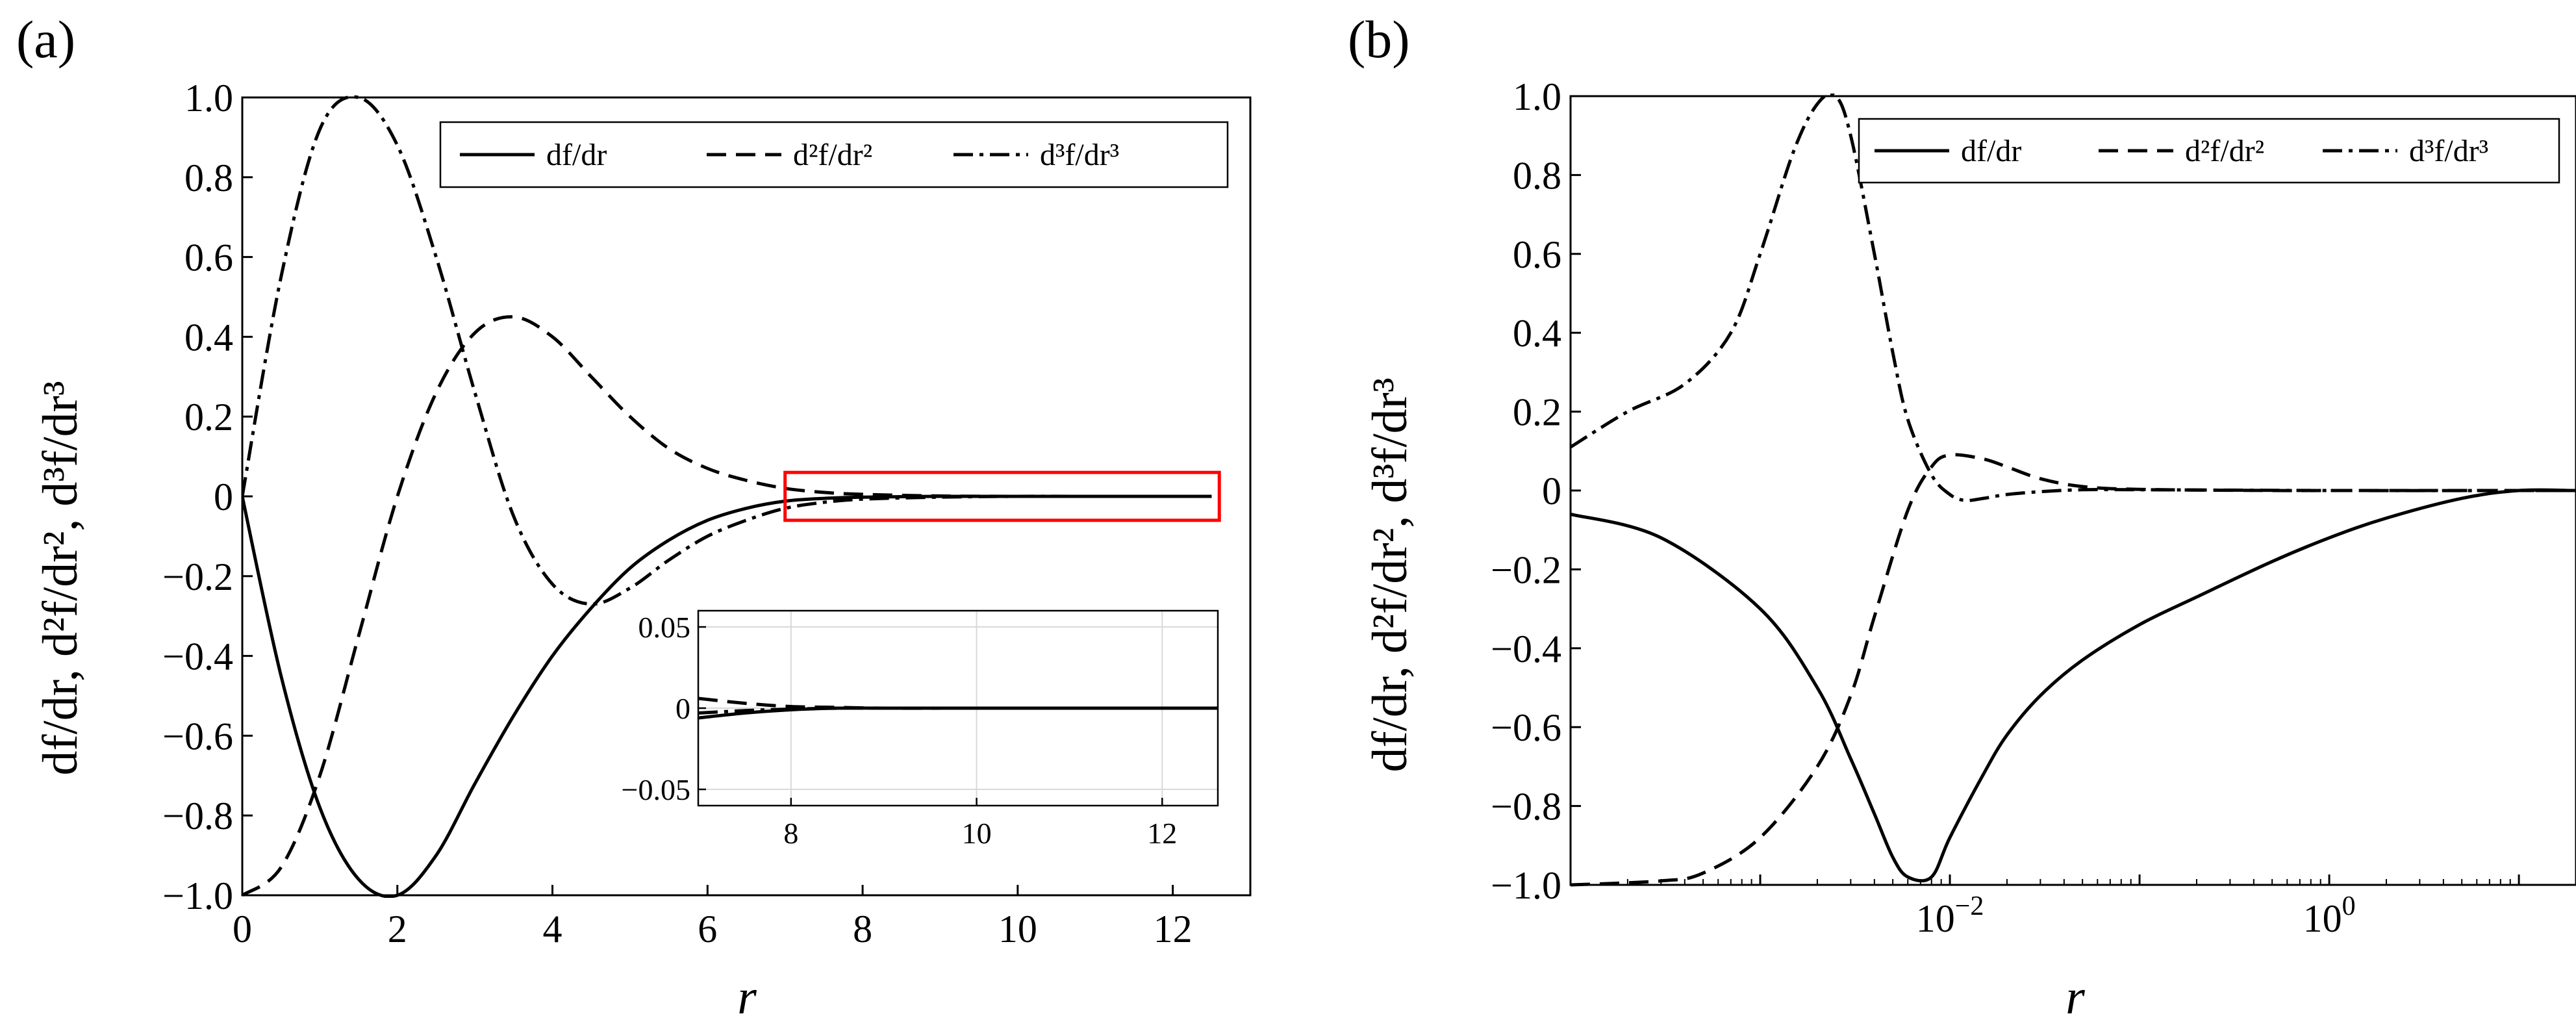 The width and height of the screenshot is (2576, 1033). Describe the element at coordinates (977, 833) in the screenshot. I see `inset-x-tick-label: 10` at that location.